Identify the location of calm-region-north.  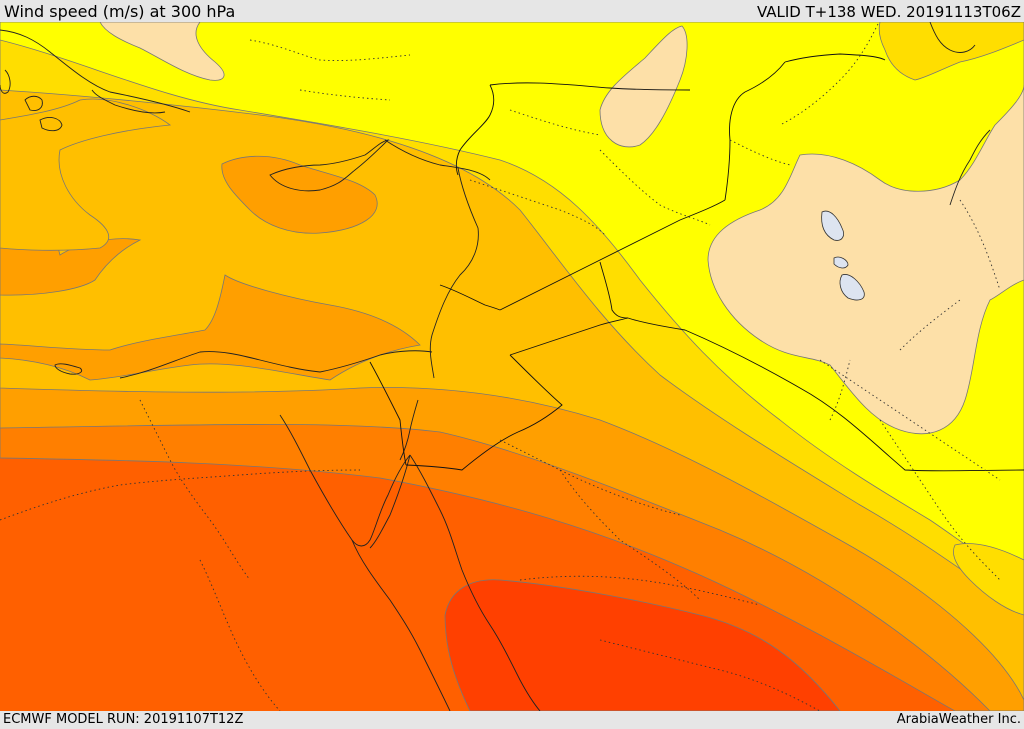
(643, 86).